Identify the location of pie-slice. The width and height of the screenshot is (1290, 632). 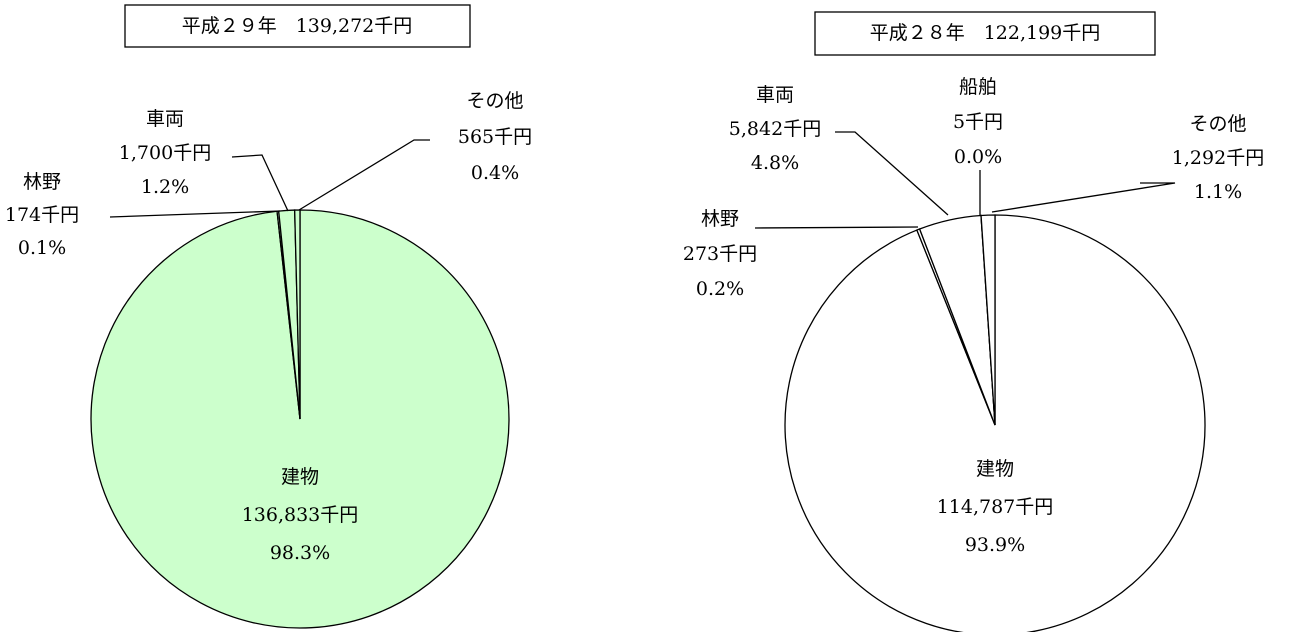
(988, 320).